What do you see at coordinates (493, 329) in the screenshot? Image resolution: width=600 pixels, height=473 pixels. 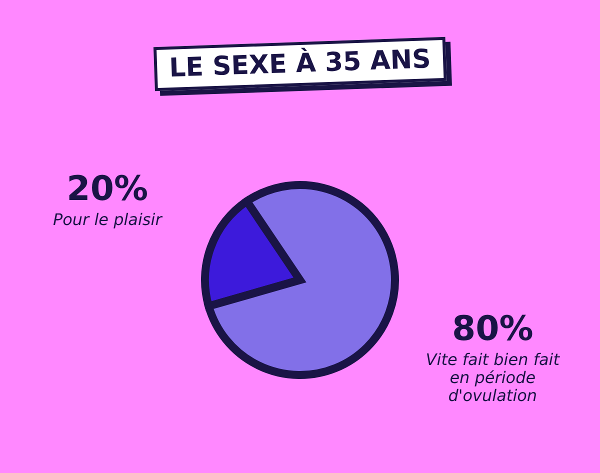 I see `data-label: 80%` at bounding box center [493, 329].